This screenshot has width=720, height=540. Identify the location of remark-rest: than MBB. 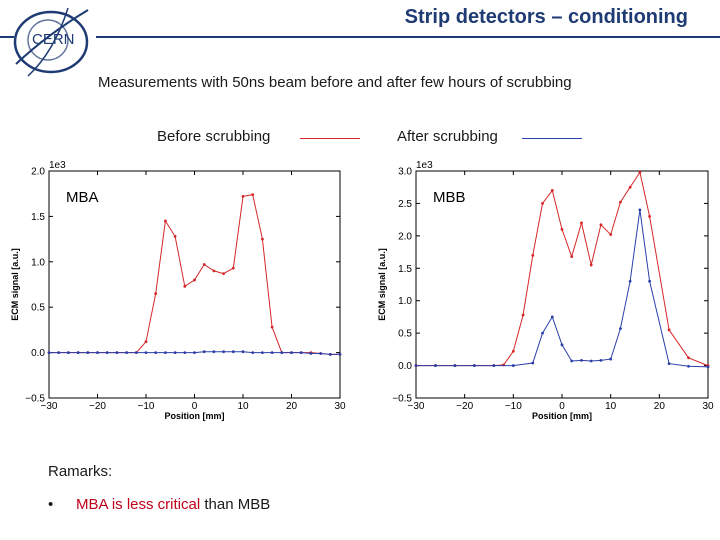
(235, 504).